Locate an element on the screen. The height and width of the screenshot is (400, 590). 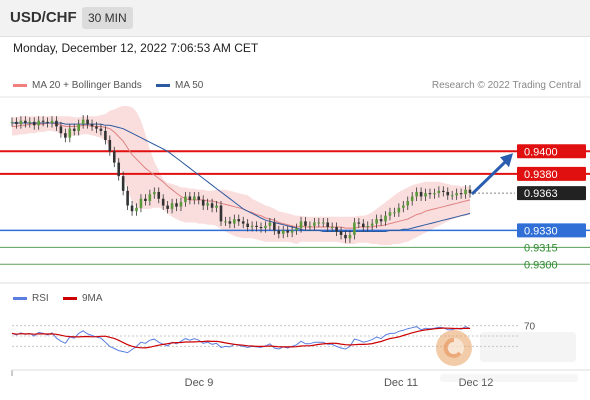
legend-rsi: RSI is located at coordinates (31, 298).